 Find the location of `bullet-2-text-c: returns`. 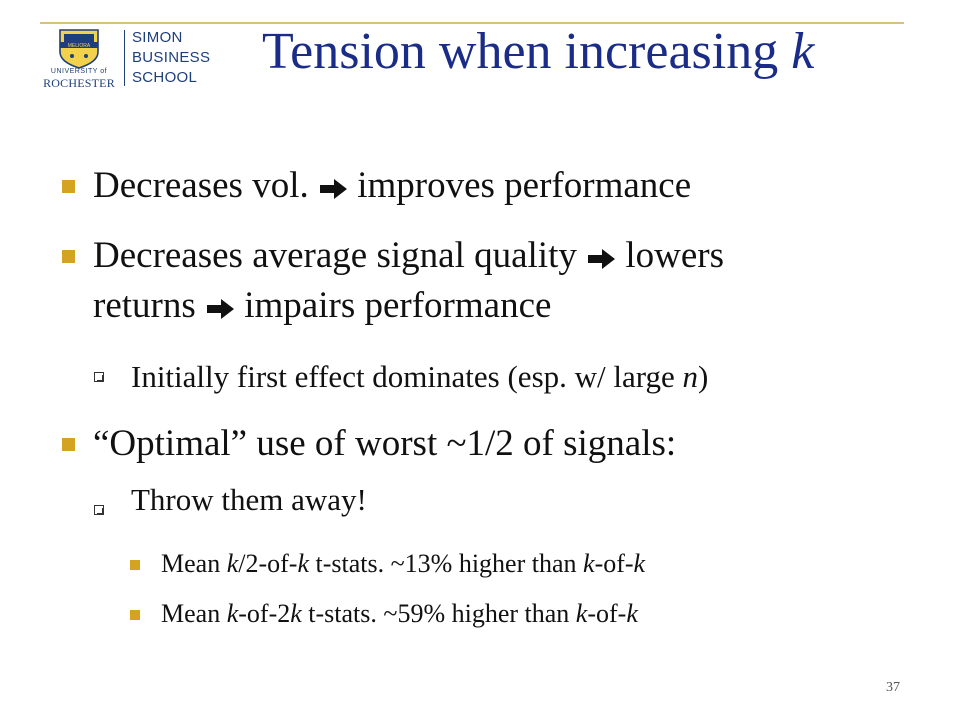

bullet-2-text-c: returns is located at coordinates (149, 305).